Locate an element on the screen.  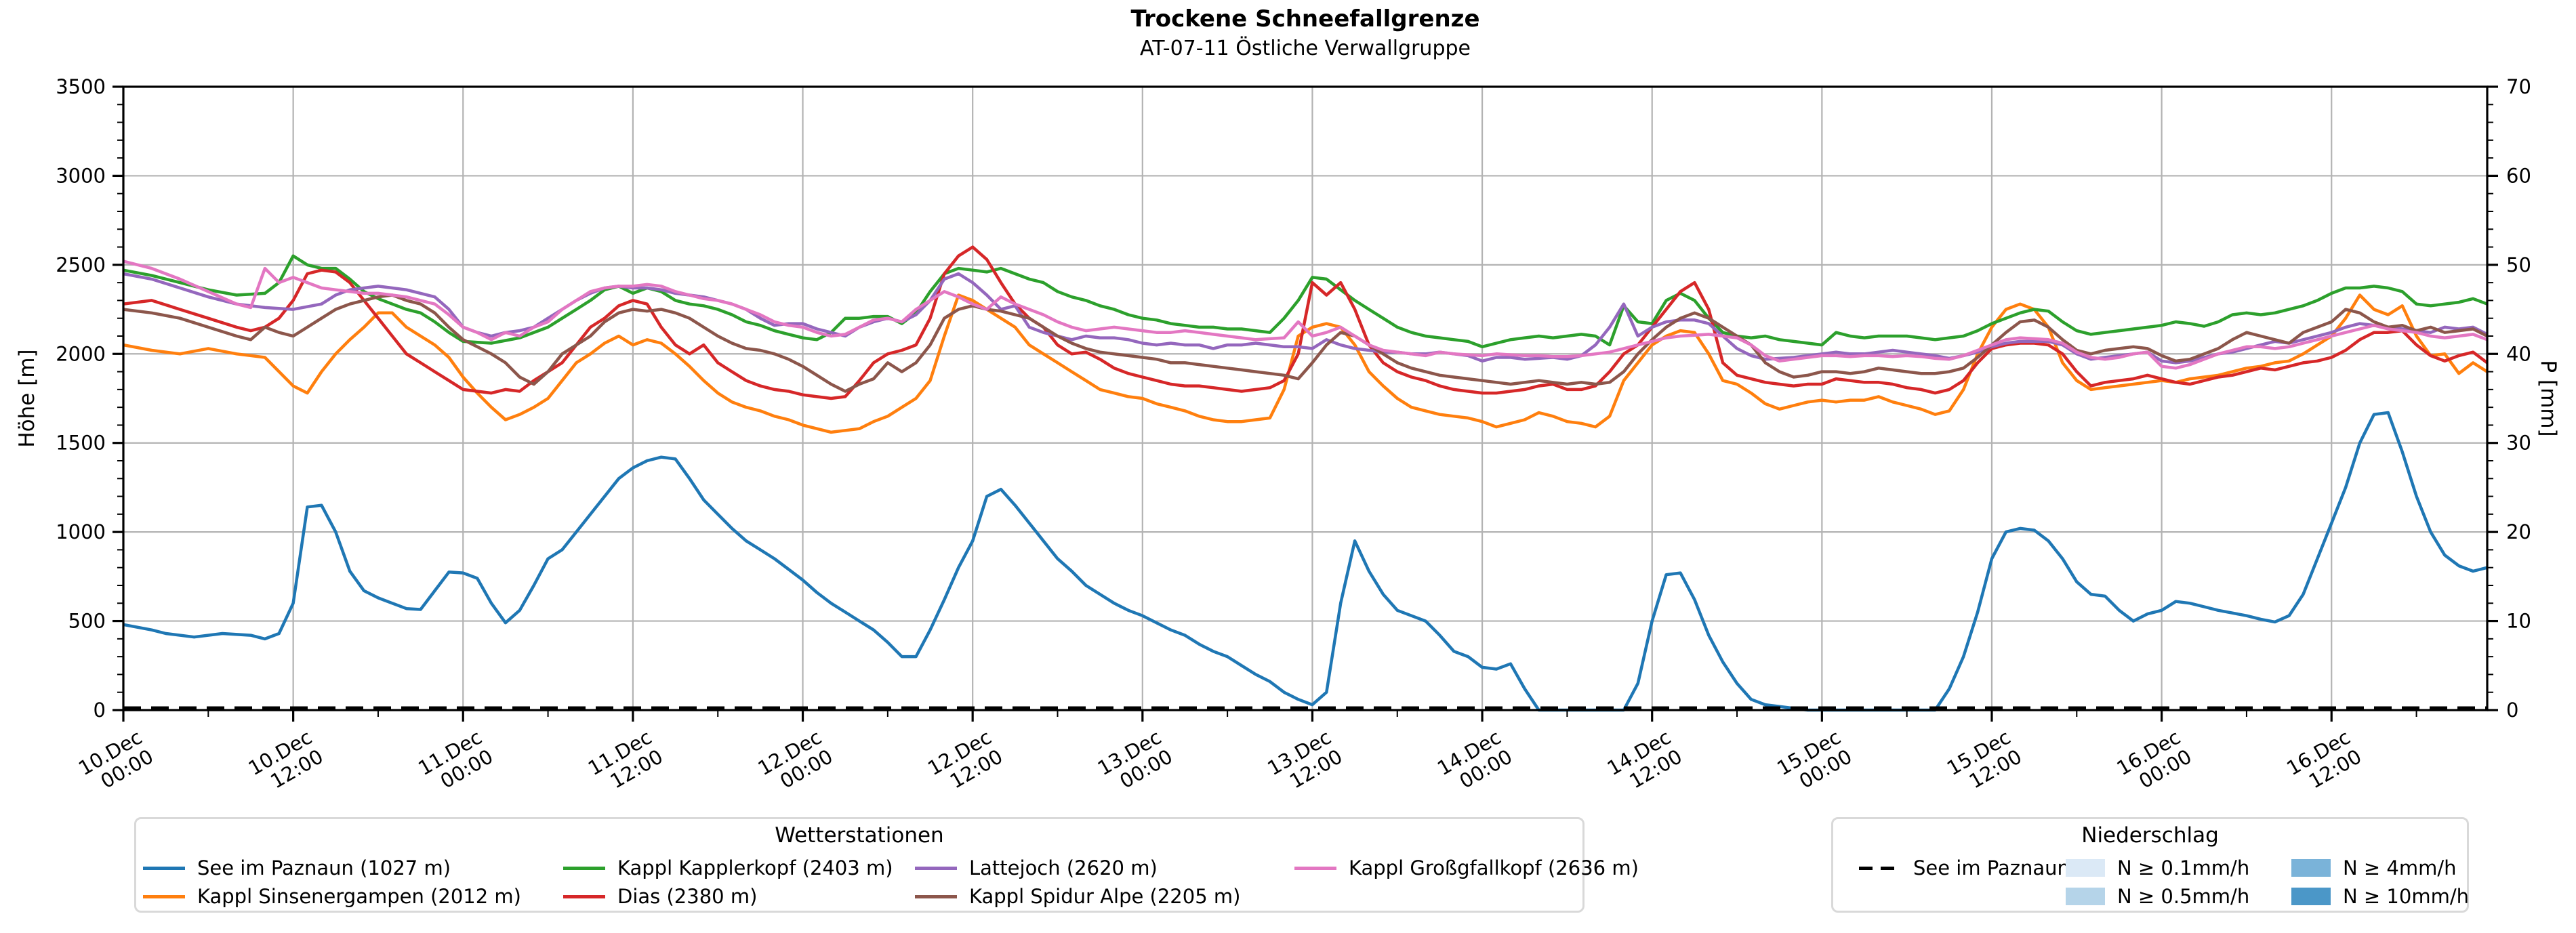
legend-item: Kappl Kapplerkopf (2403 m) is located at coordinates (728, 867).